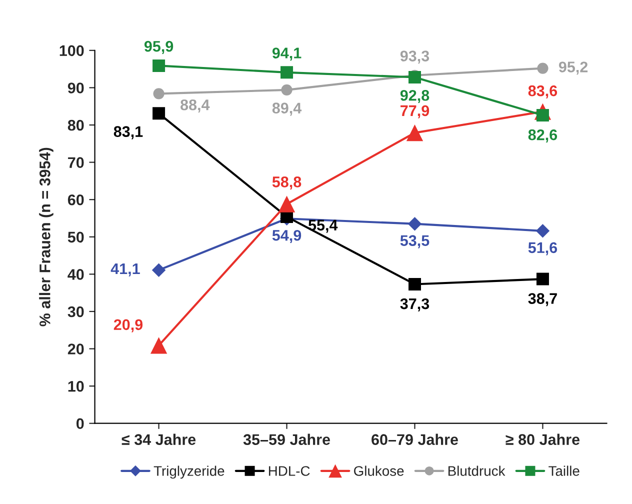 The image size is (632, 504). Describe the element at coordinates (195, 105) in the screenshot. I see `data-label: 88,4` at that location.